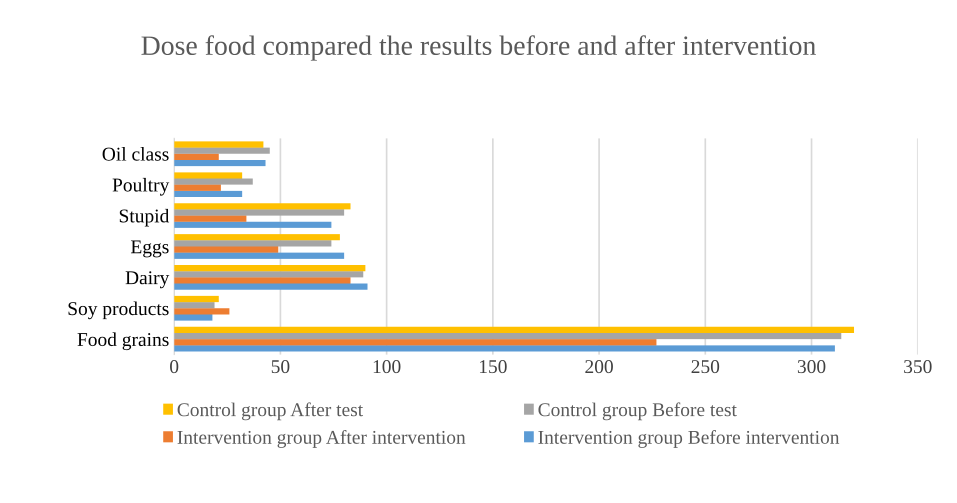 This screenshot has height=503, width=957. Describe the element at coordinates (271, 411) in the screenshot. I see `legend-label: Control group After test` at that location.